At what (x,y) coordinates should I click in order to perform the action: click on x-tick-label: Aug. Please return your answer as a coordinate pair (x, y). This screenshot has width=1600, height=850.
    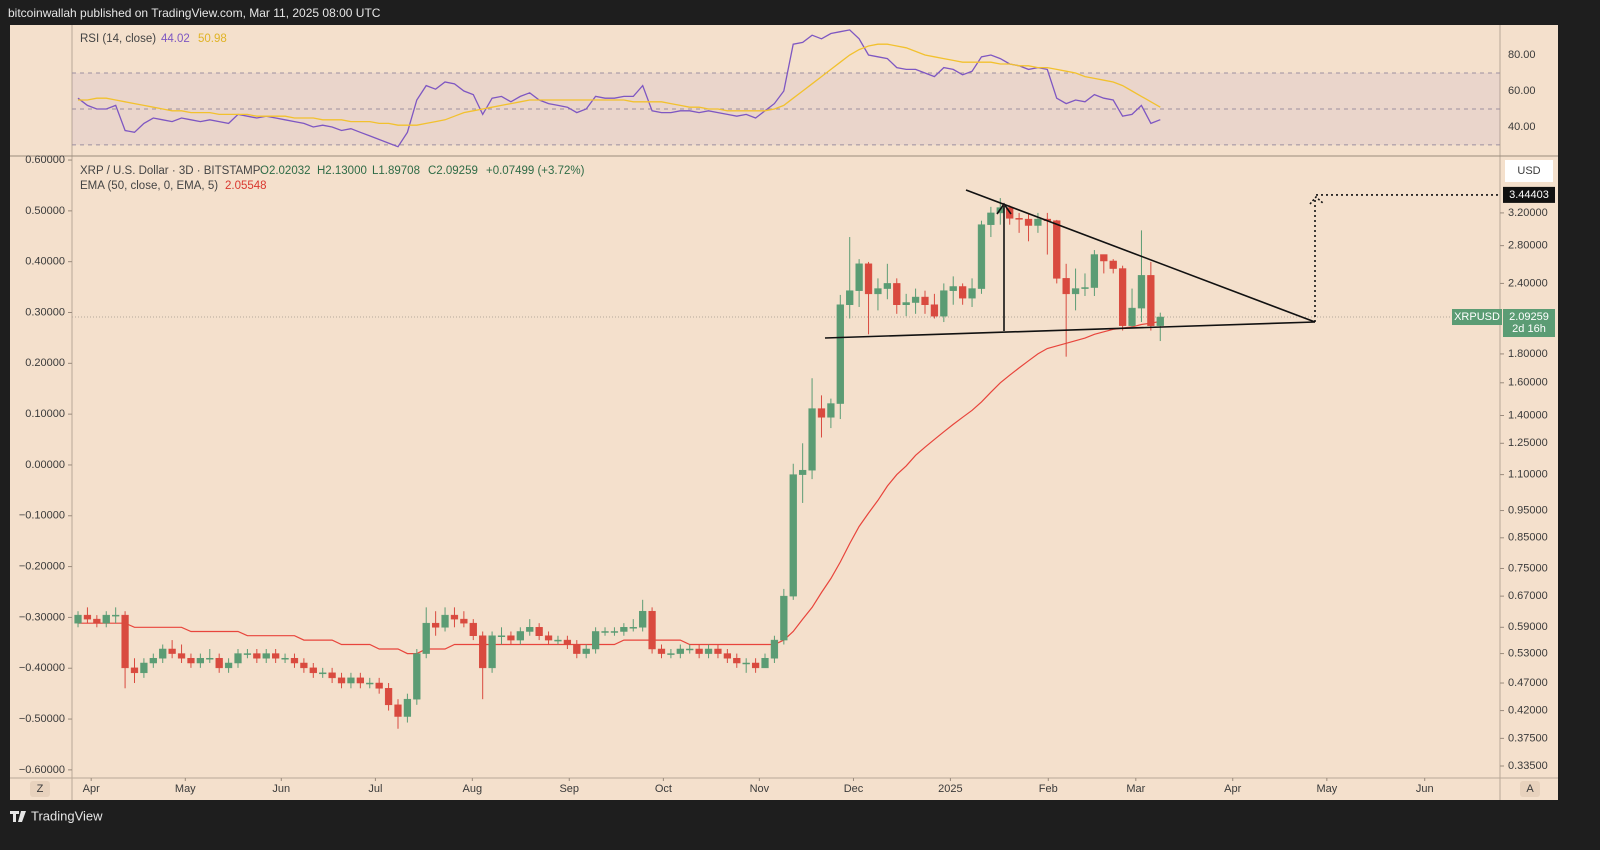
    Looking at the image, I should click on (473, 789).